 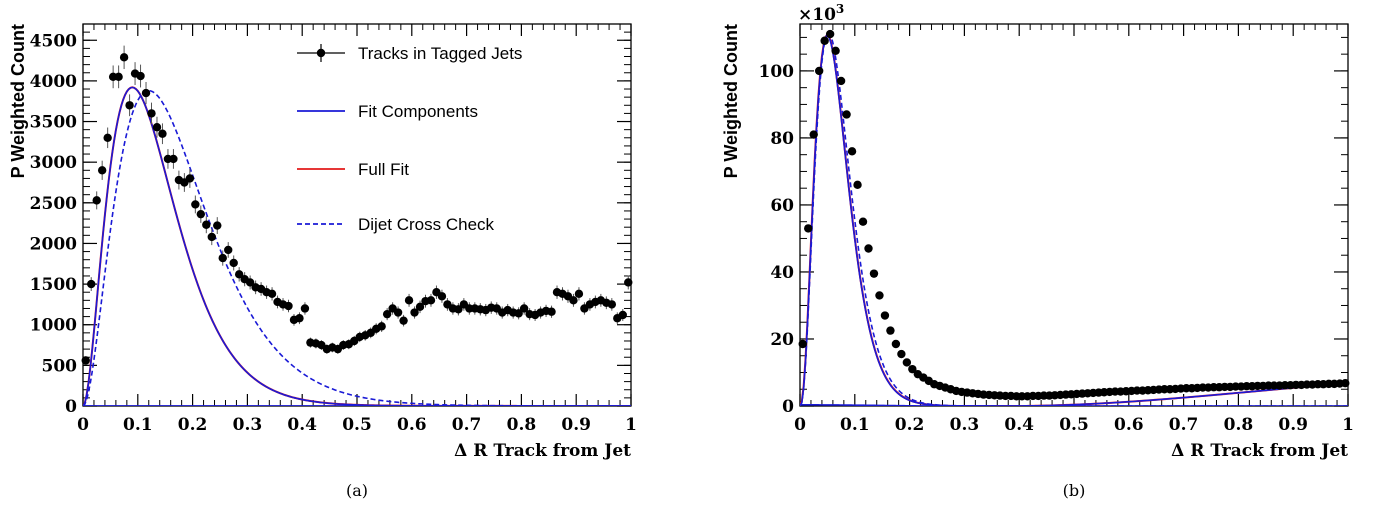 What do you see at coordinates (576, 425) in the screenshot?
I see `x-tick-label: 0.9` at bounding box center [576, 425].